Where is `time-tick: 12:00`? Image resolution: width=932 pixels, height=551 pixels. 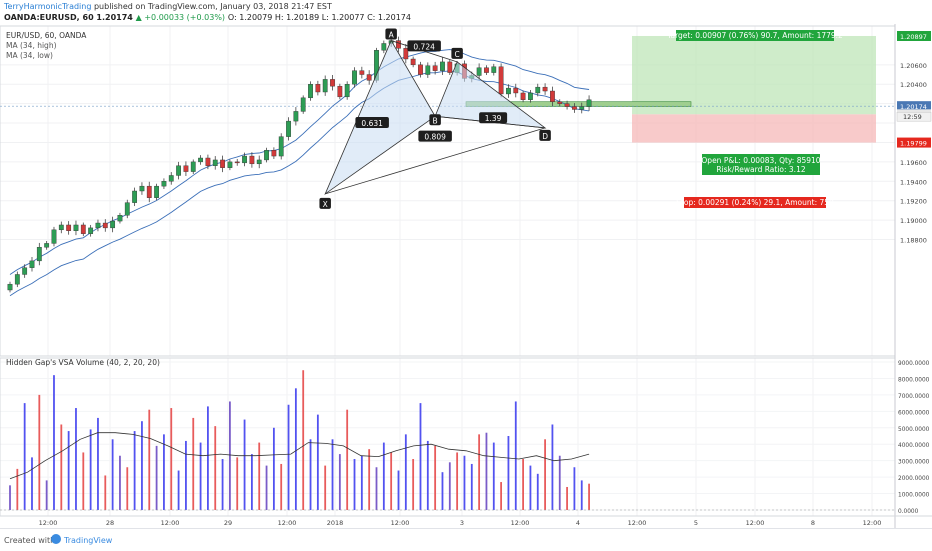
time-tick: 12:00 is located at coordinates (400, 523).